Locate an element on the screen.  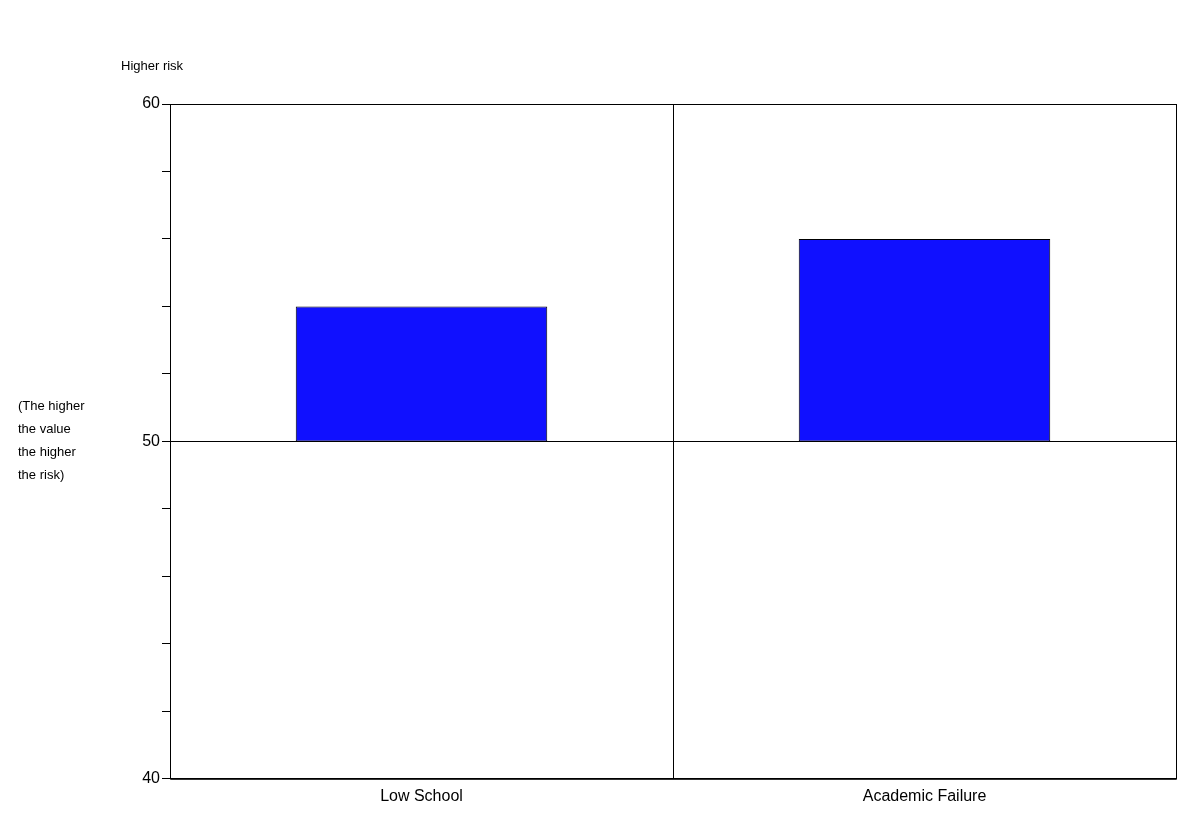
y-tick-label: 40 is located at coordinates (151, 778).